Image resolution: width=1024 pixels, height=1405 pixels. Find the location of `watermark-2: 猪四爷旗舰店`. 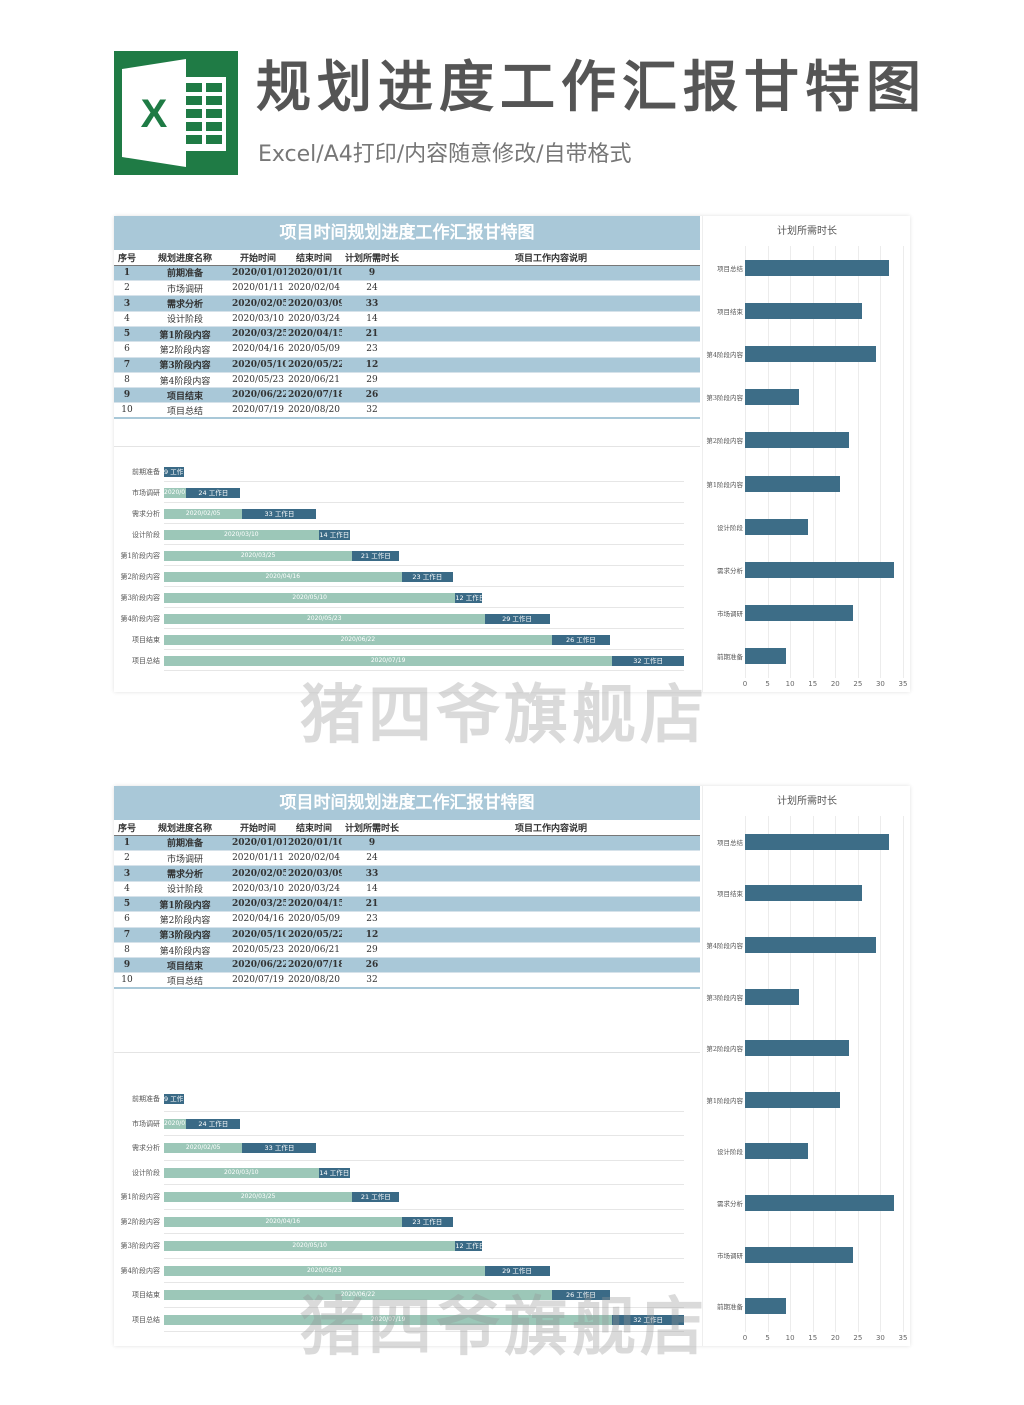

watermark-2: 猪四爷旗舰店 is located at coordinates (504, 1328).